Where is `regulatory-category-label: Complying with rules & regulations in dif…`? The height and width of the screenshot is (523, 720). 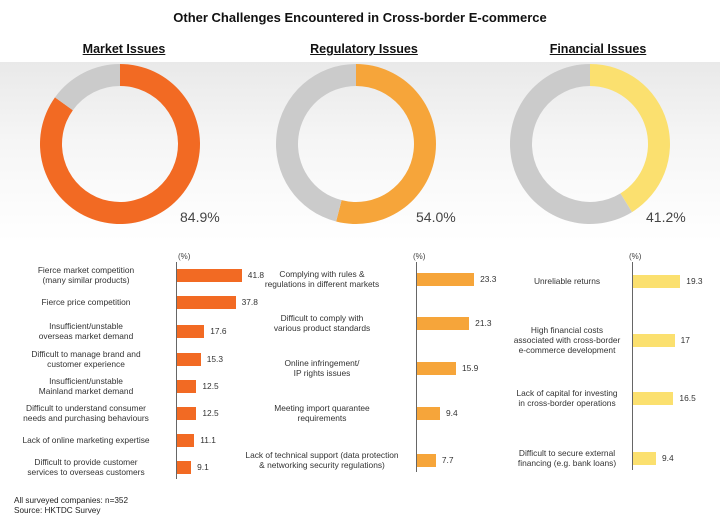 regulatory-category-label: Complying with rules & regulations in dif… is located at coordinates (322, 279).